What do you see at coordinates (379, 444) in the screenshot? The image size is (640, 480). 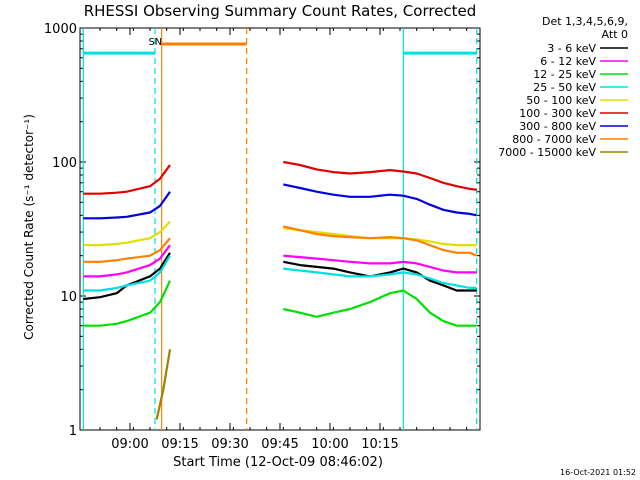 I see `x-tick-label: 10:15` at bounding box center [379, 444].